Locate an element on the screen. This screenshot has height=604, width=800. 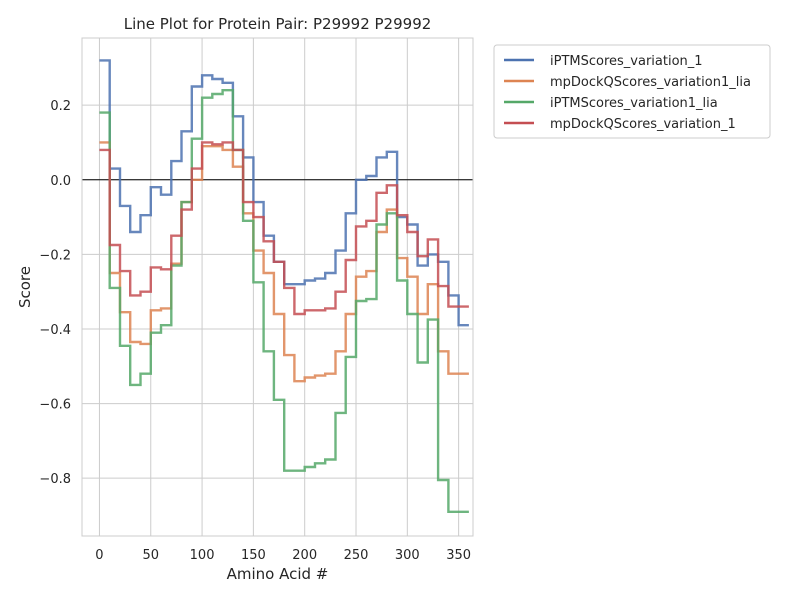
y-tick-label: −0.8 is located at coordinates (55, 479).